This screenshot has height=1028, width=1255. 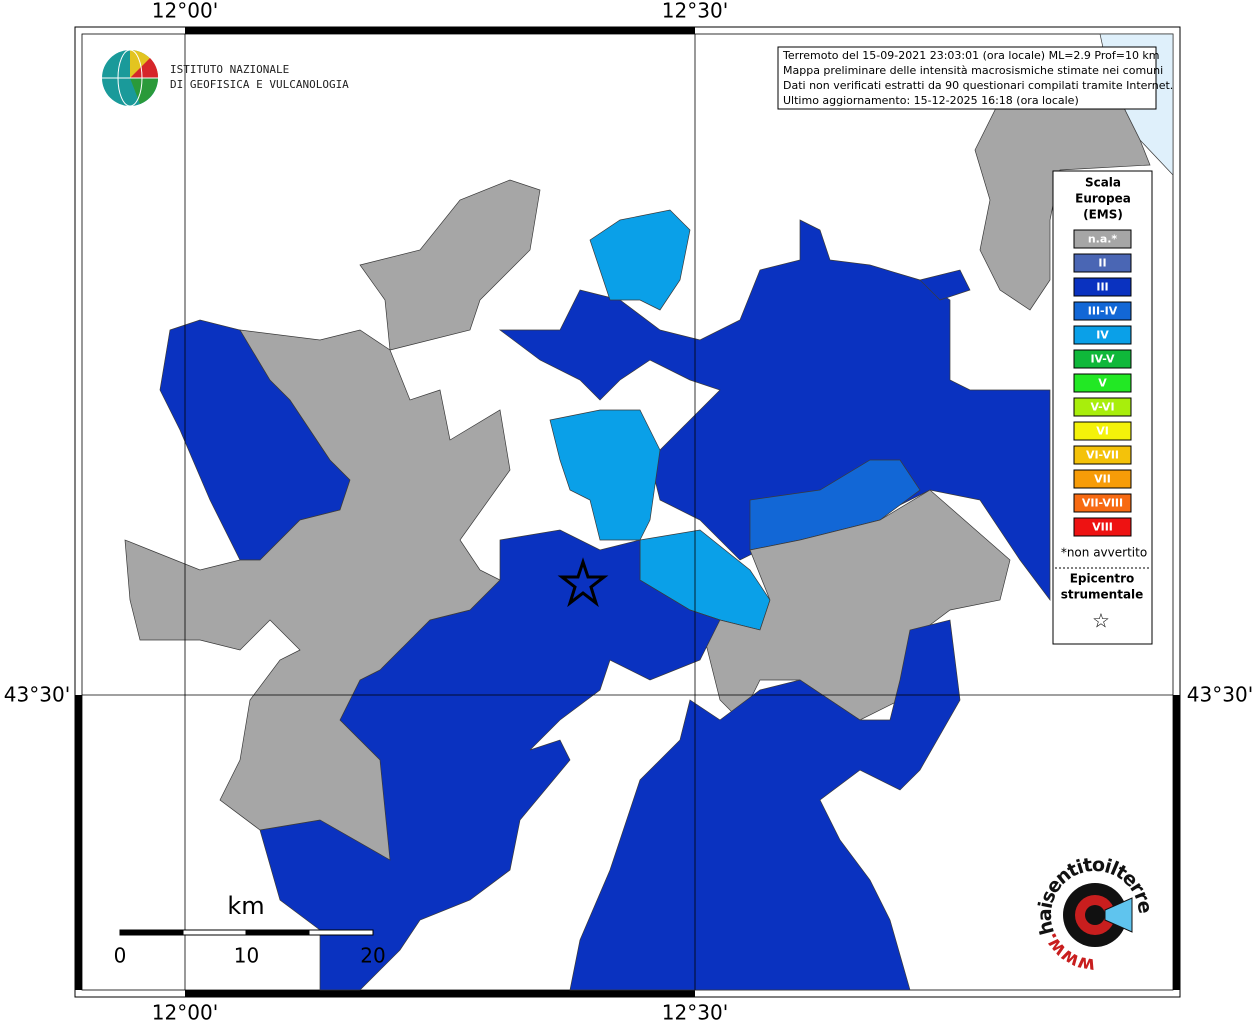 What do you see at coordinates (229, 69) in the screenshot?
I see `institute-name: ISTITUTO NAZIONALE` at bounding box center [229, 69].